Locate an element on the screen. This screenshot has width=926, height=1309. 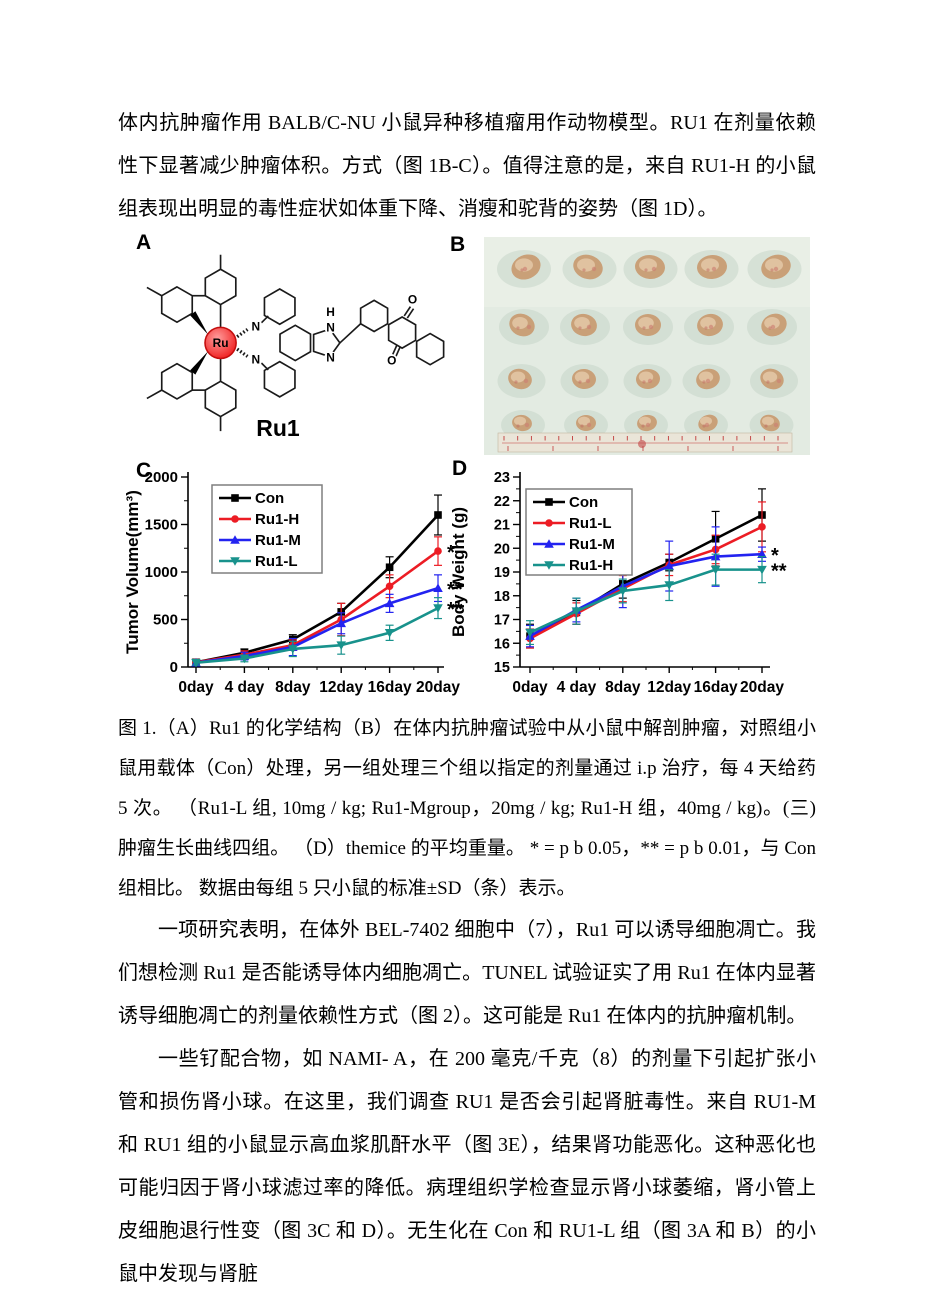
svg-text: 20 is located at coordinates (502, 549).